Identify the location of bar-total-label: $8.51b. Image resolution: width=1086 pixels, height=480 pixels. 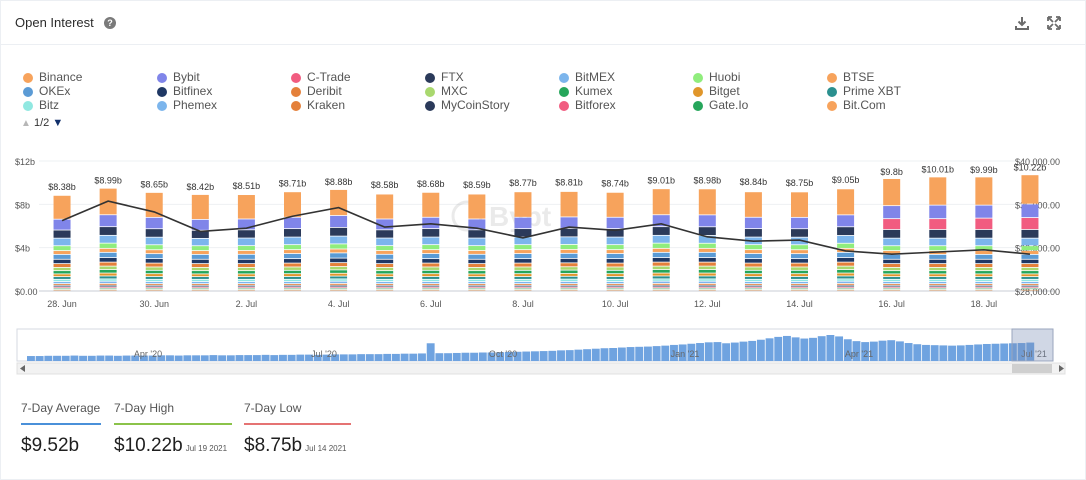
(247, 186).